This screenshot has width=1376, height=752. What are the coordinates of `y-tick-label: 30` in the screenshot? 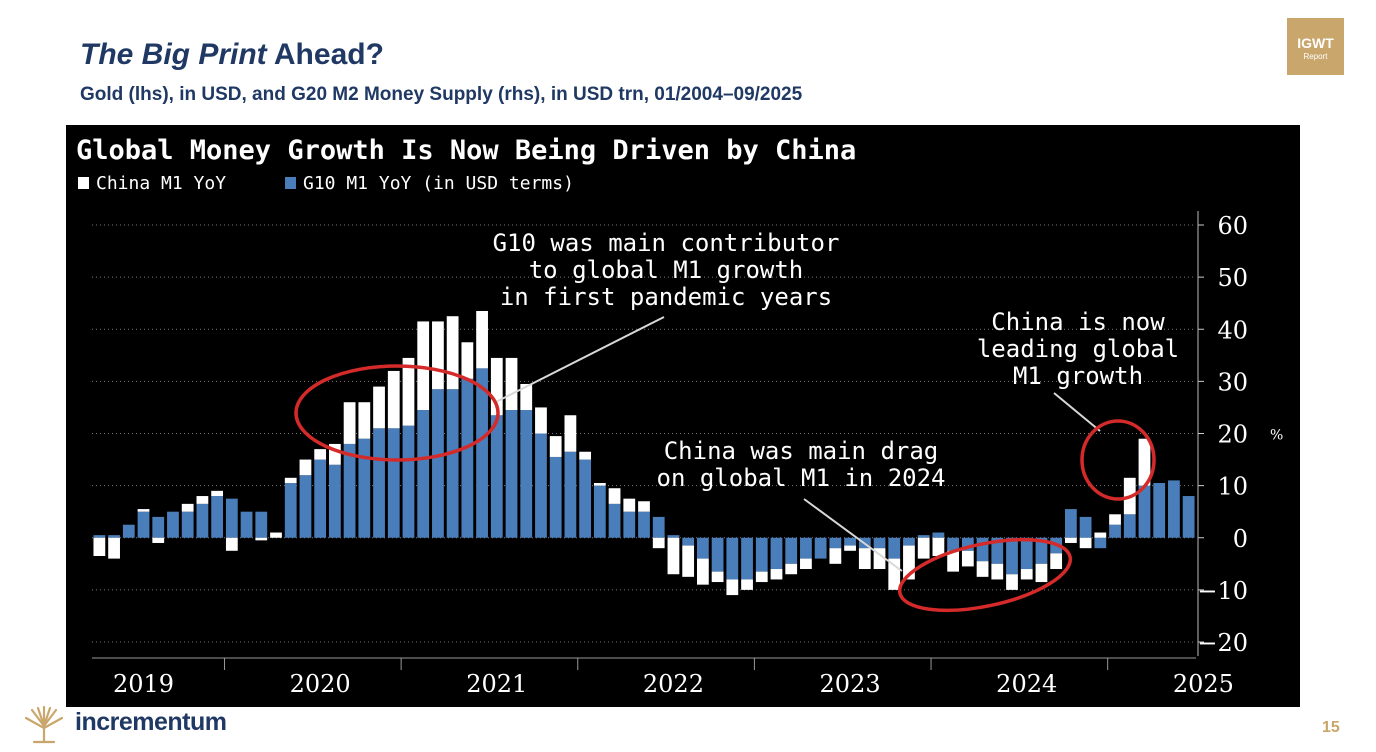 It's located at (1232, 382).